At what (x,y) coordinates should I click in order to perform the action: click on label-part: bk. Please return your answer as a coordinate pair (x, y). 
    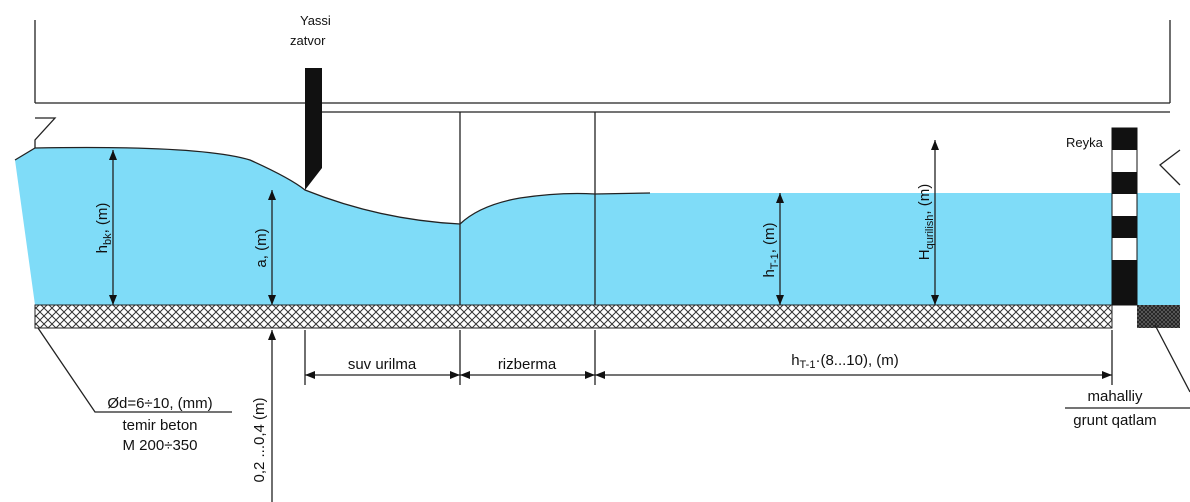
    Looking at the image, I should click on (108, 239).